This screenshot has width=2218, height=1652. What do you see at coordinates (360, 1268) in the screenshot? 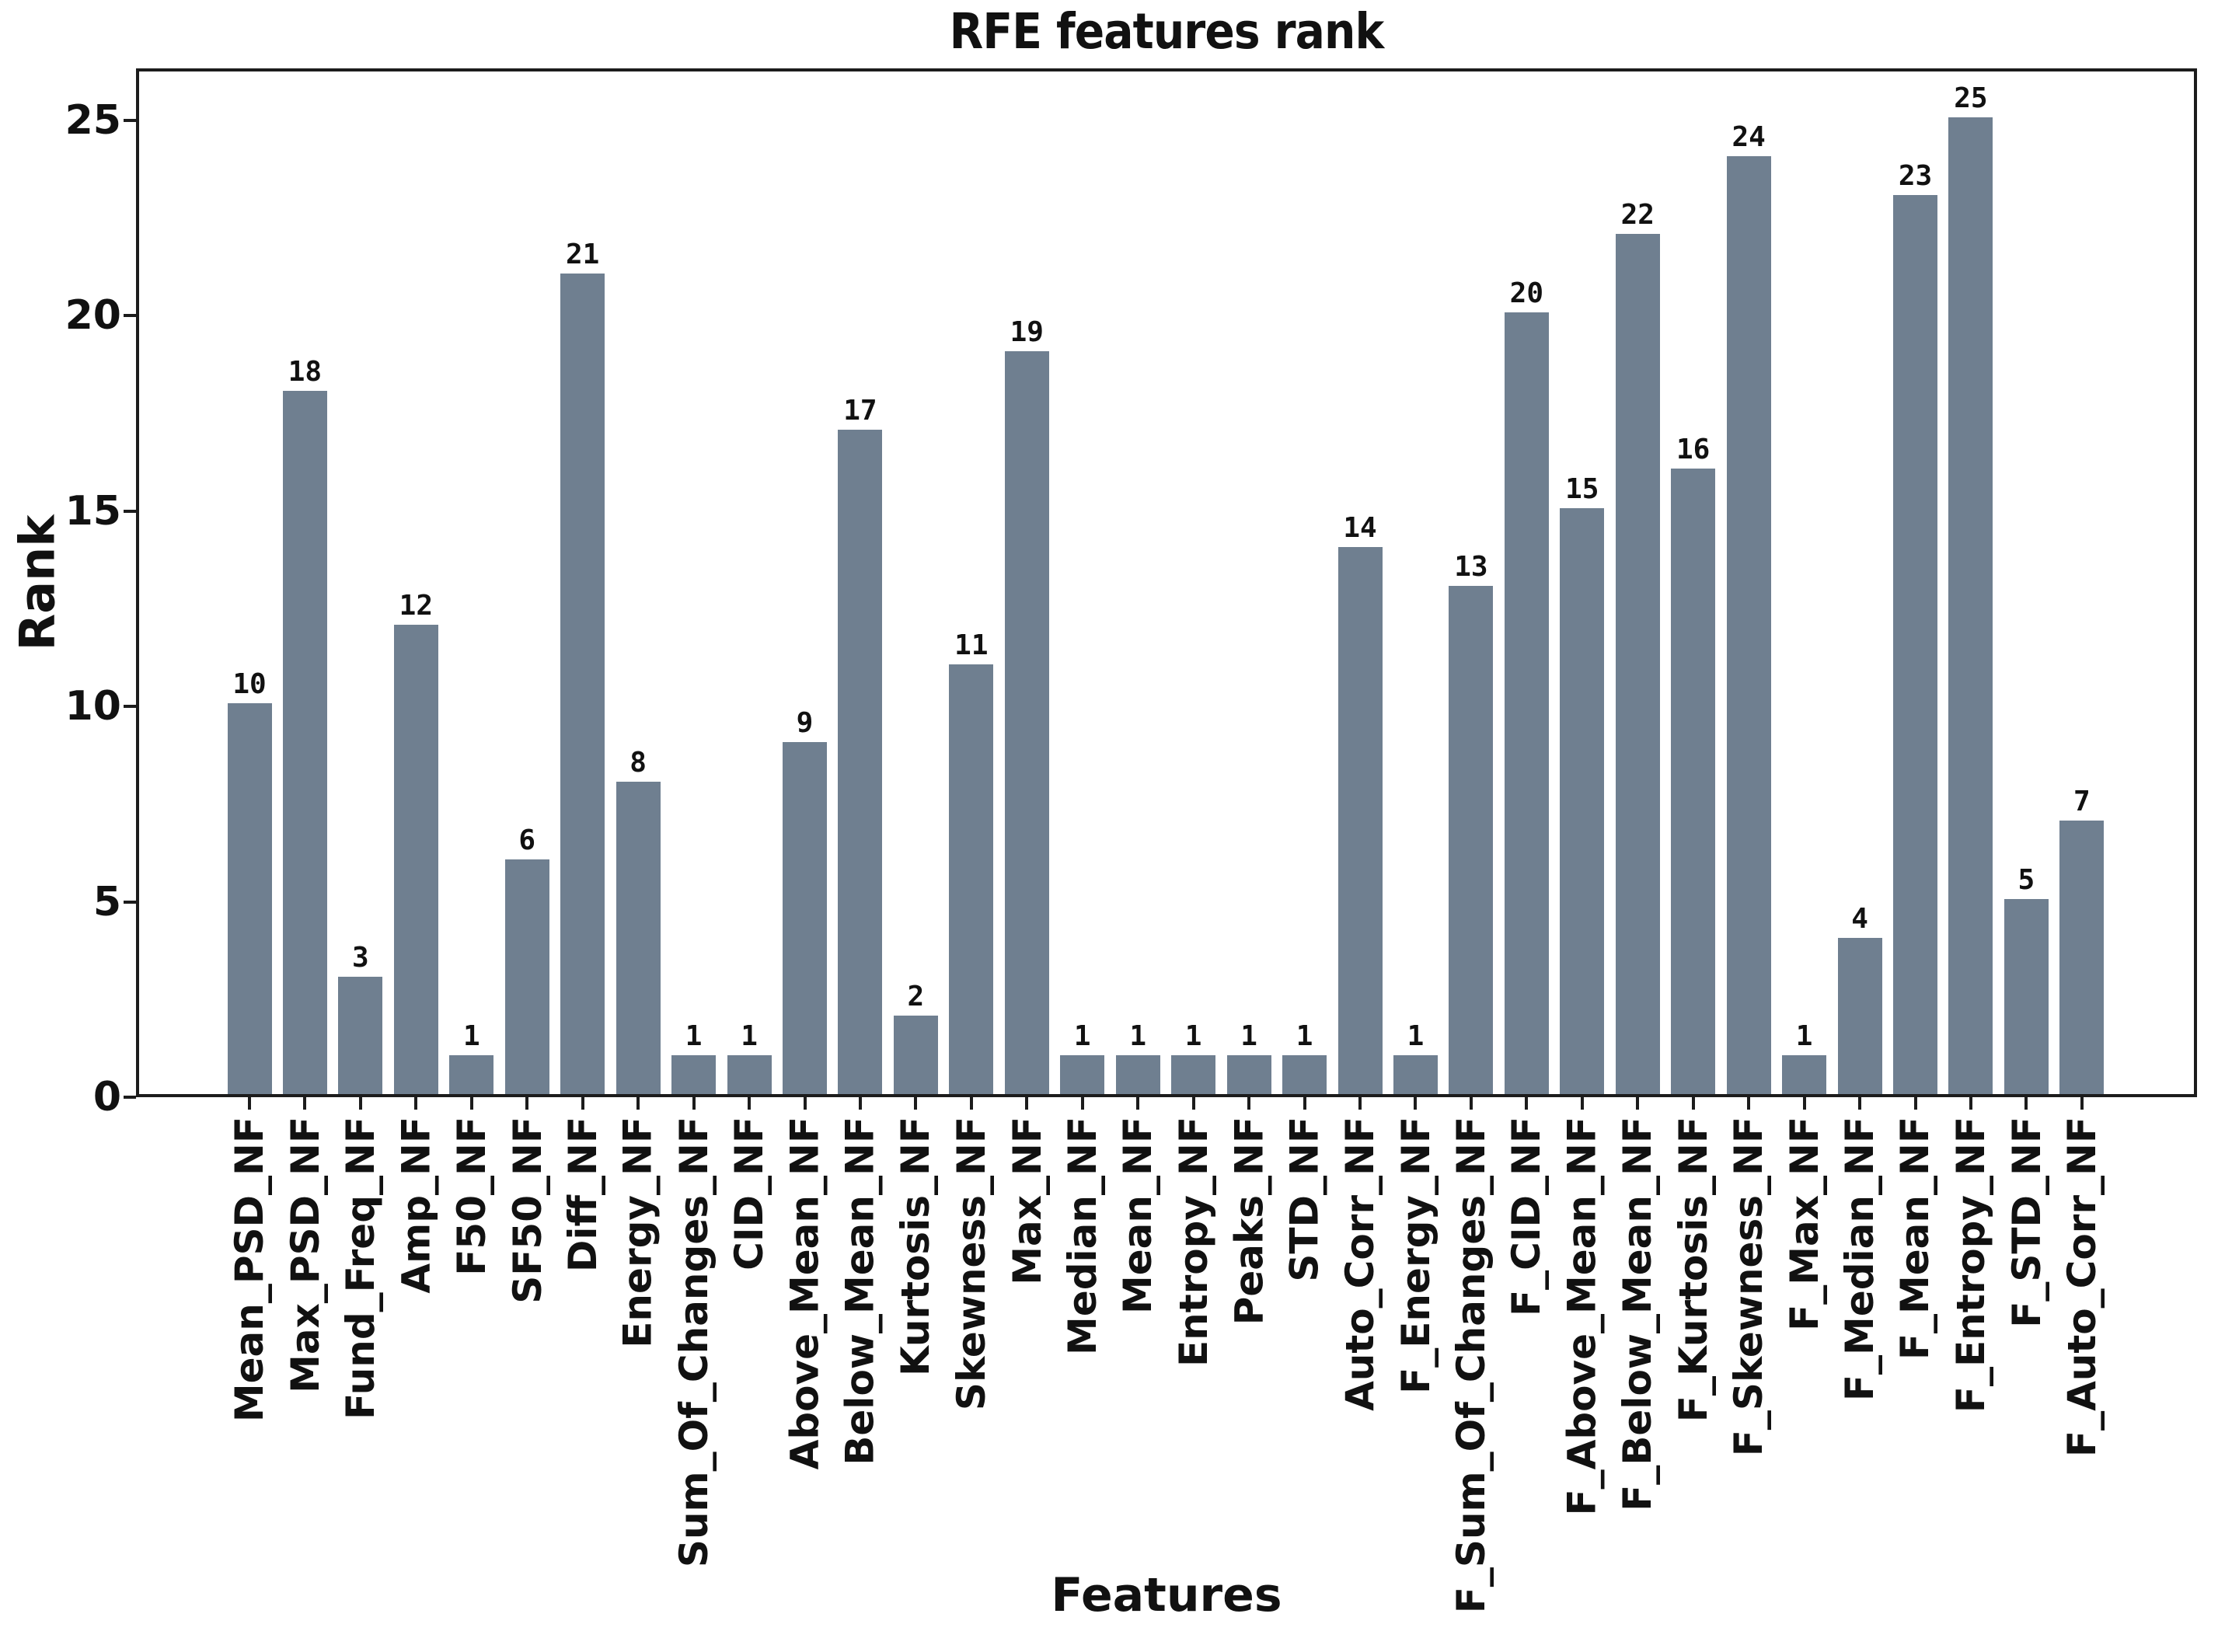
I see `x-tick-label: Fund_Freq_NF` at bounding box center [360, 1268].